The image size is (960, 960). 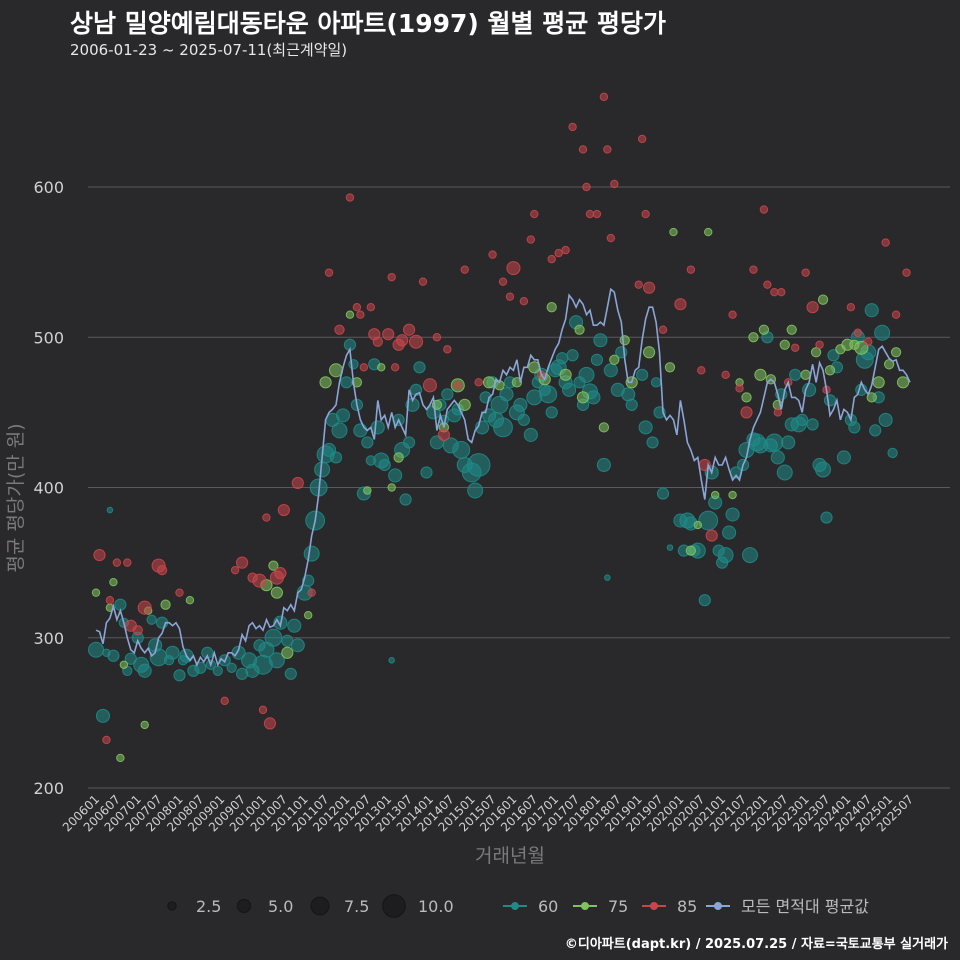 I want to click on legend-size-label: 10.0, so click(x=436, y=906).